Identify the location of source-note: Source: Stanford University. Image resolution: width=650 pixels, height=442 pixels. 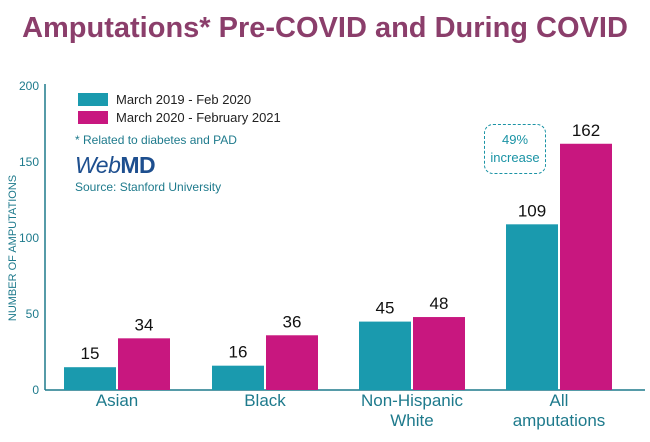
(148, 187).